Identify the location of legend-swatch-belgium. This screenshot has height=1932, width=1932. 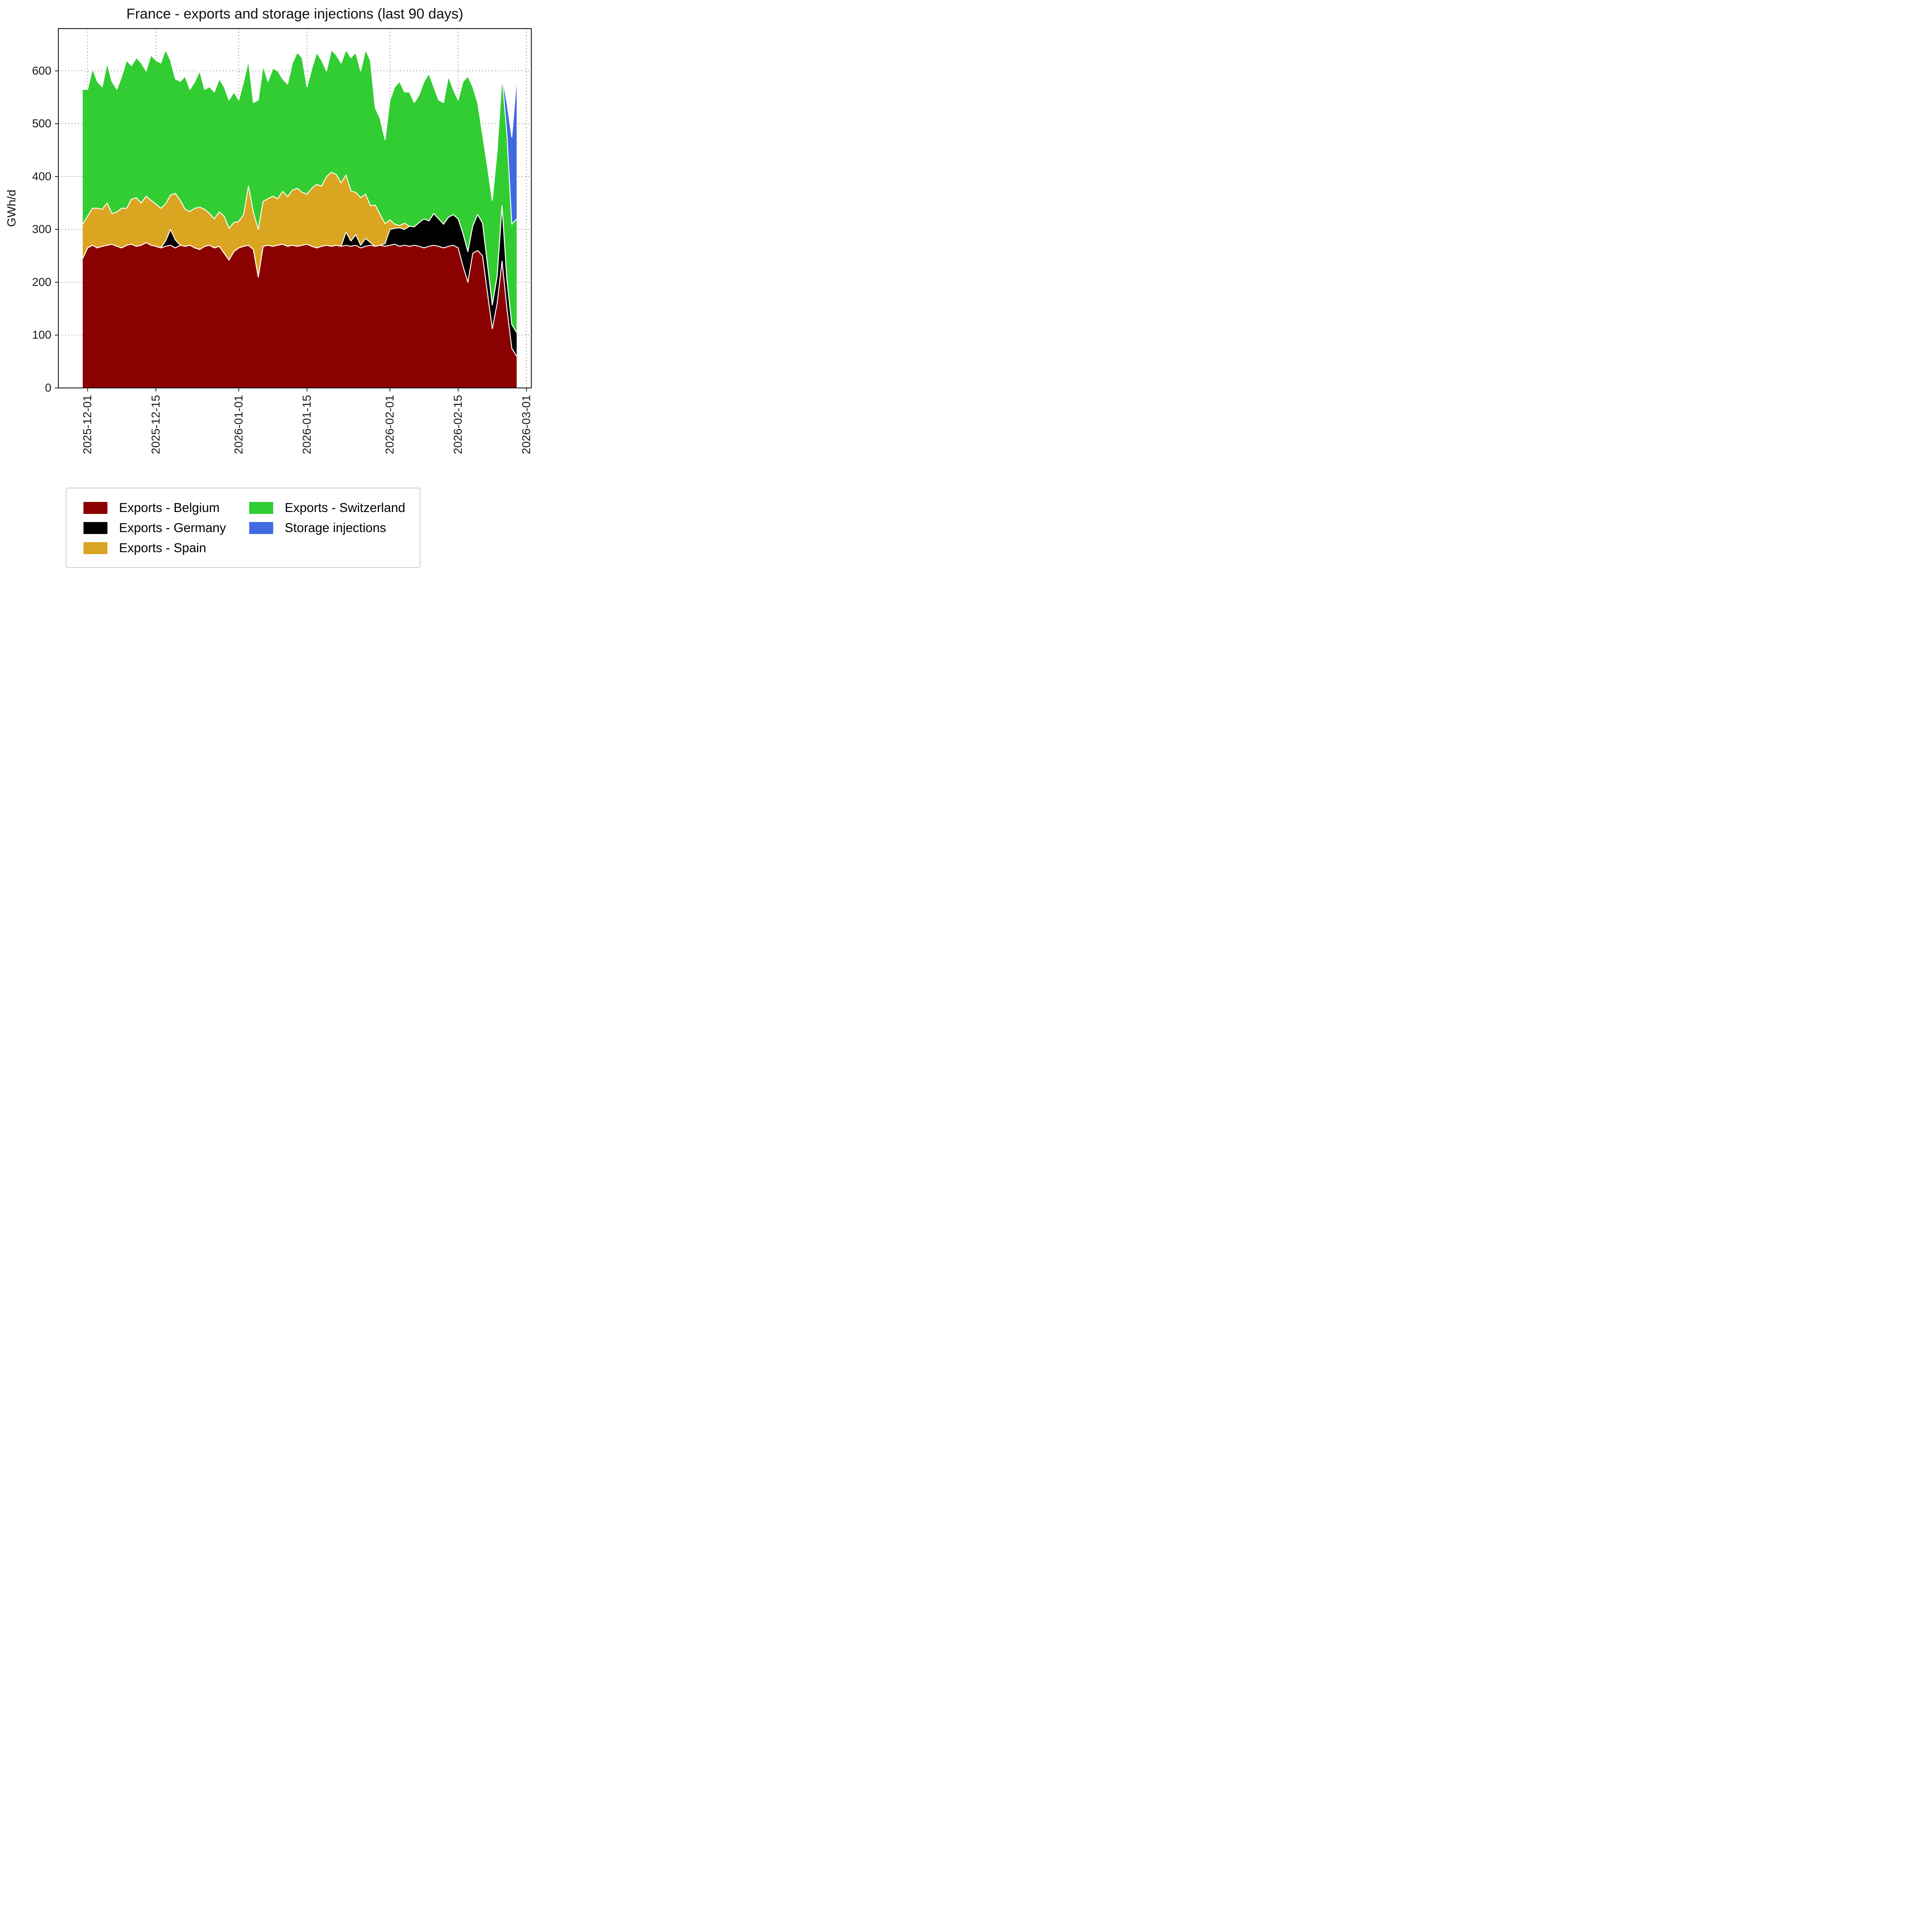
(95, 508).